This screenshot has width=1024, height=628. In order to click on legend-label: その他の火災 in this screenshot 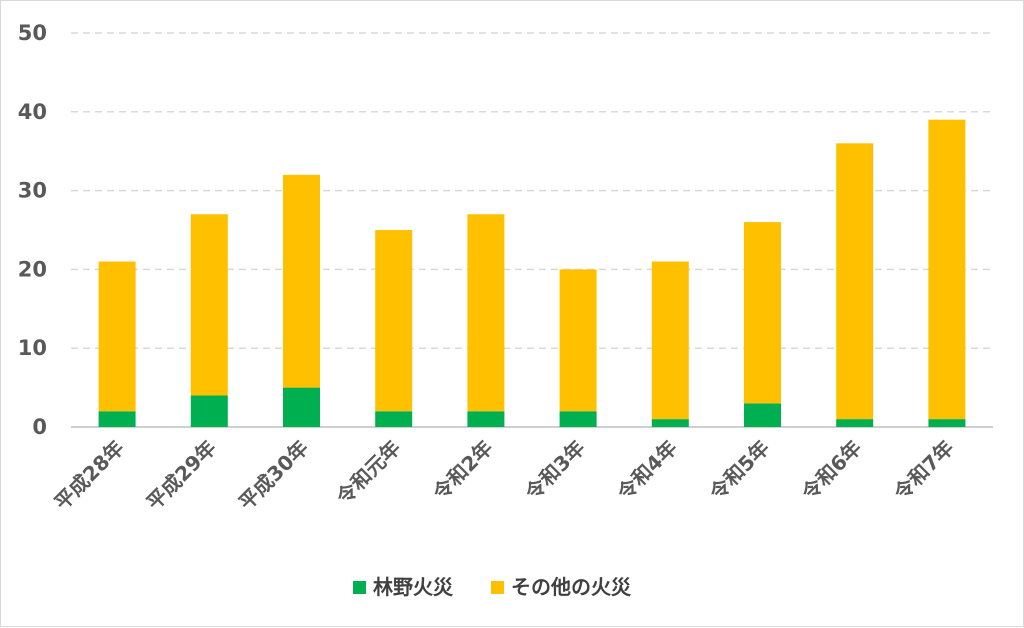, I will do `click(571, 587)`.